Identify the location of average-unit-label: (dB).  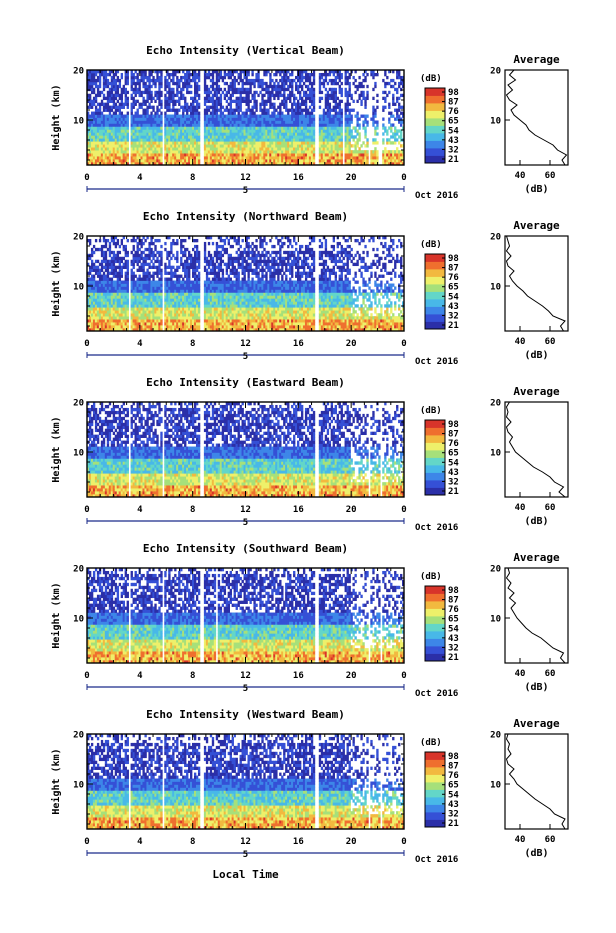
(536, 189).